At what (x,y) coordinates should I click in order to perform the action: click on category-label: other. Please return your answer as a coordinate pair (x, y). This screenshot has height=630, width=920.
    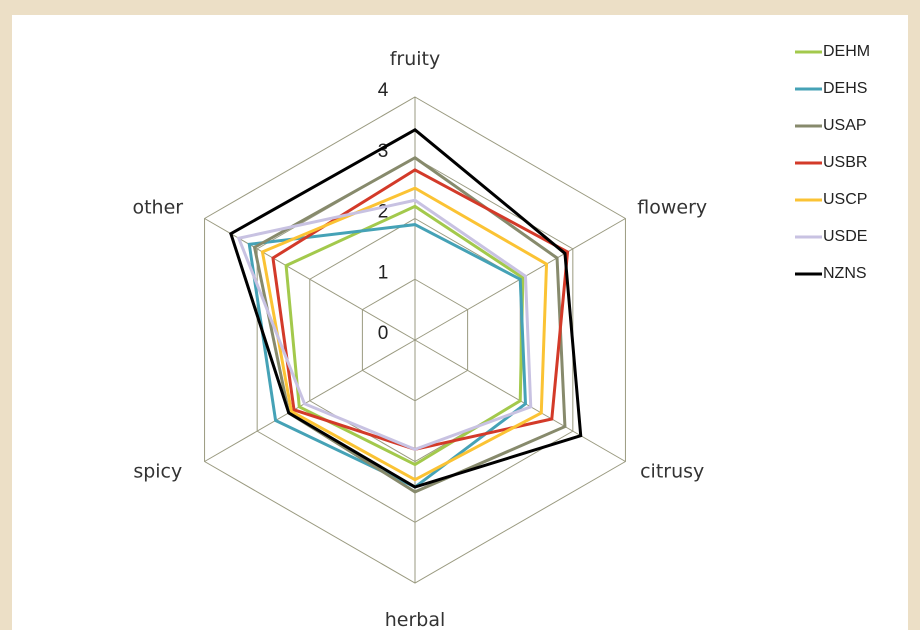
    Looking at the image, I should click on (157, 208).